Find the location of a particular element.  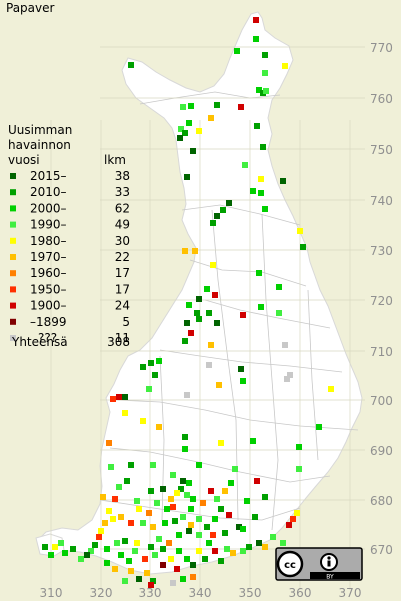

legend-entry: 2000– 62 is located at coordinates (70, 208).